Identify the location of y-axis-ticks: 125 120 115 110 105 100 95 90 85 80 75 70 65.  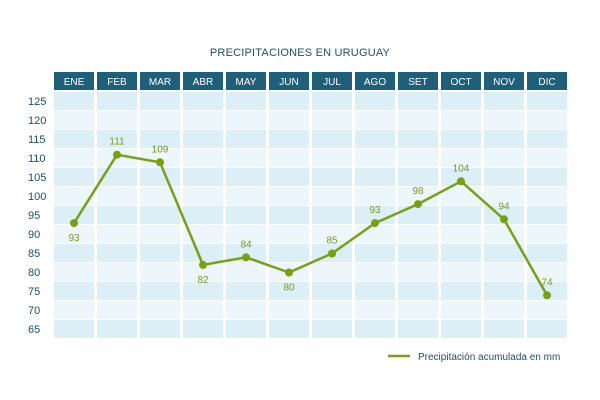
(37, 216).